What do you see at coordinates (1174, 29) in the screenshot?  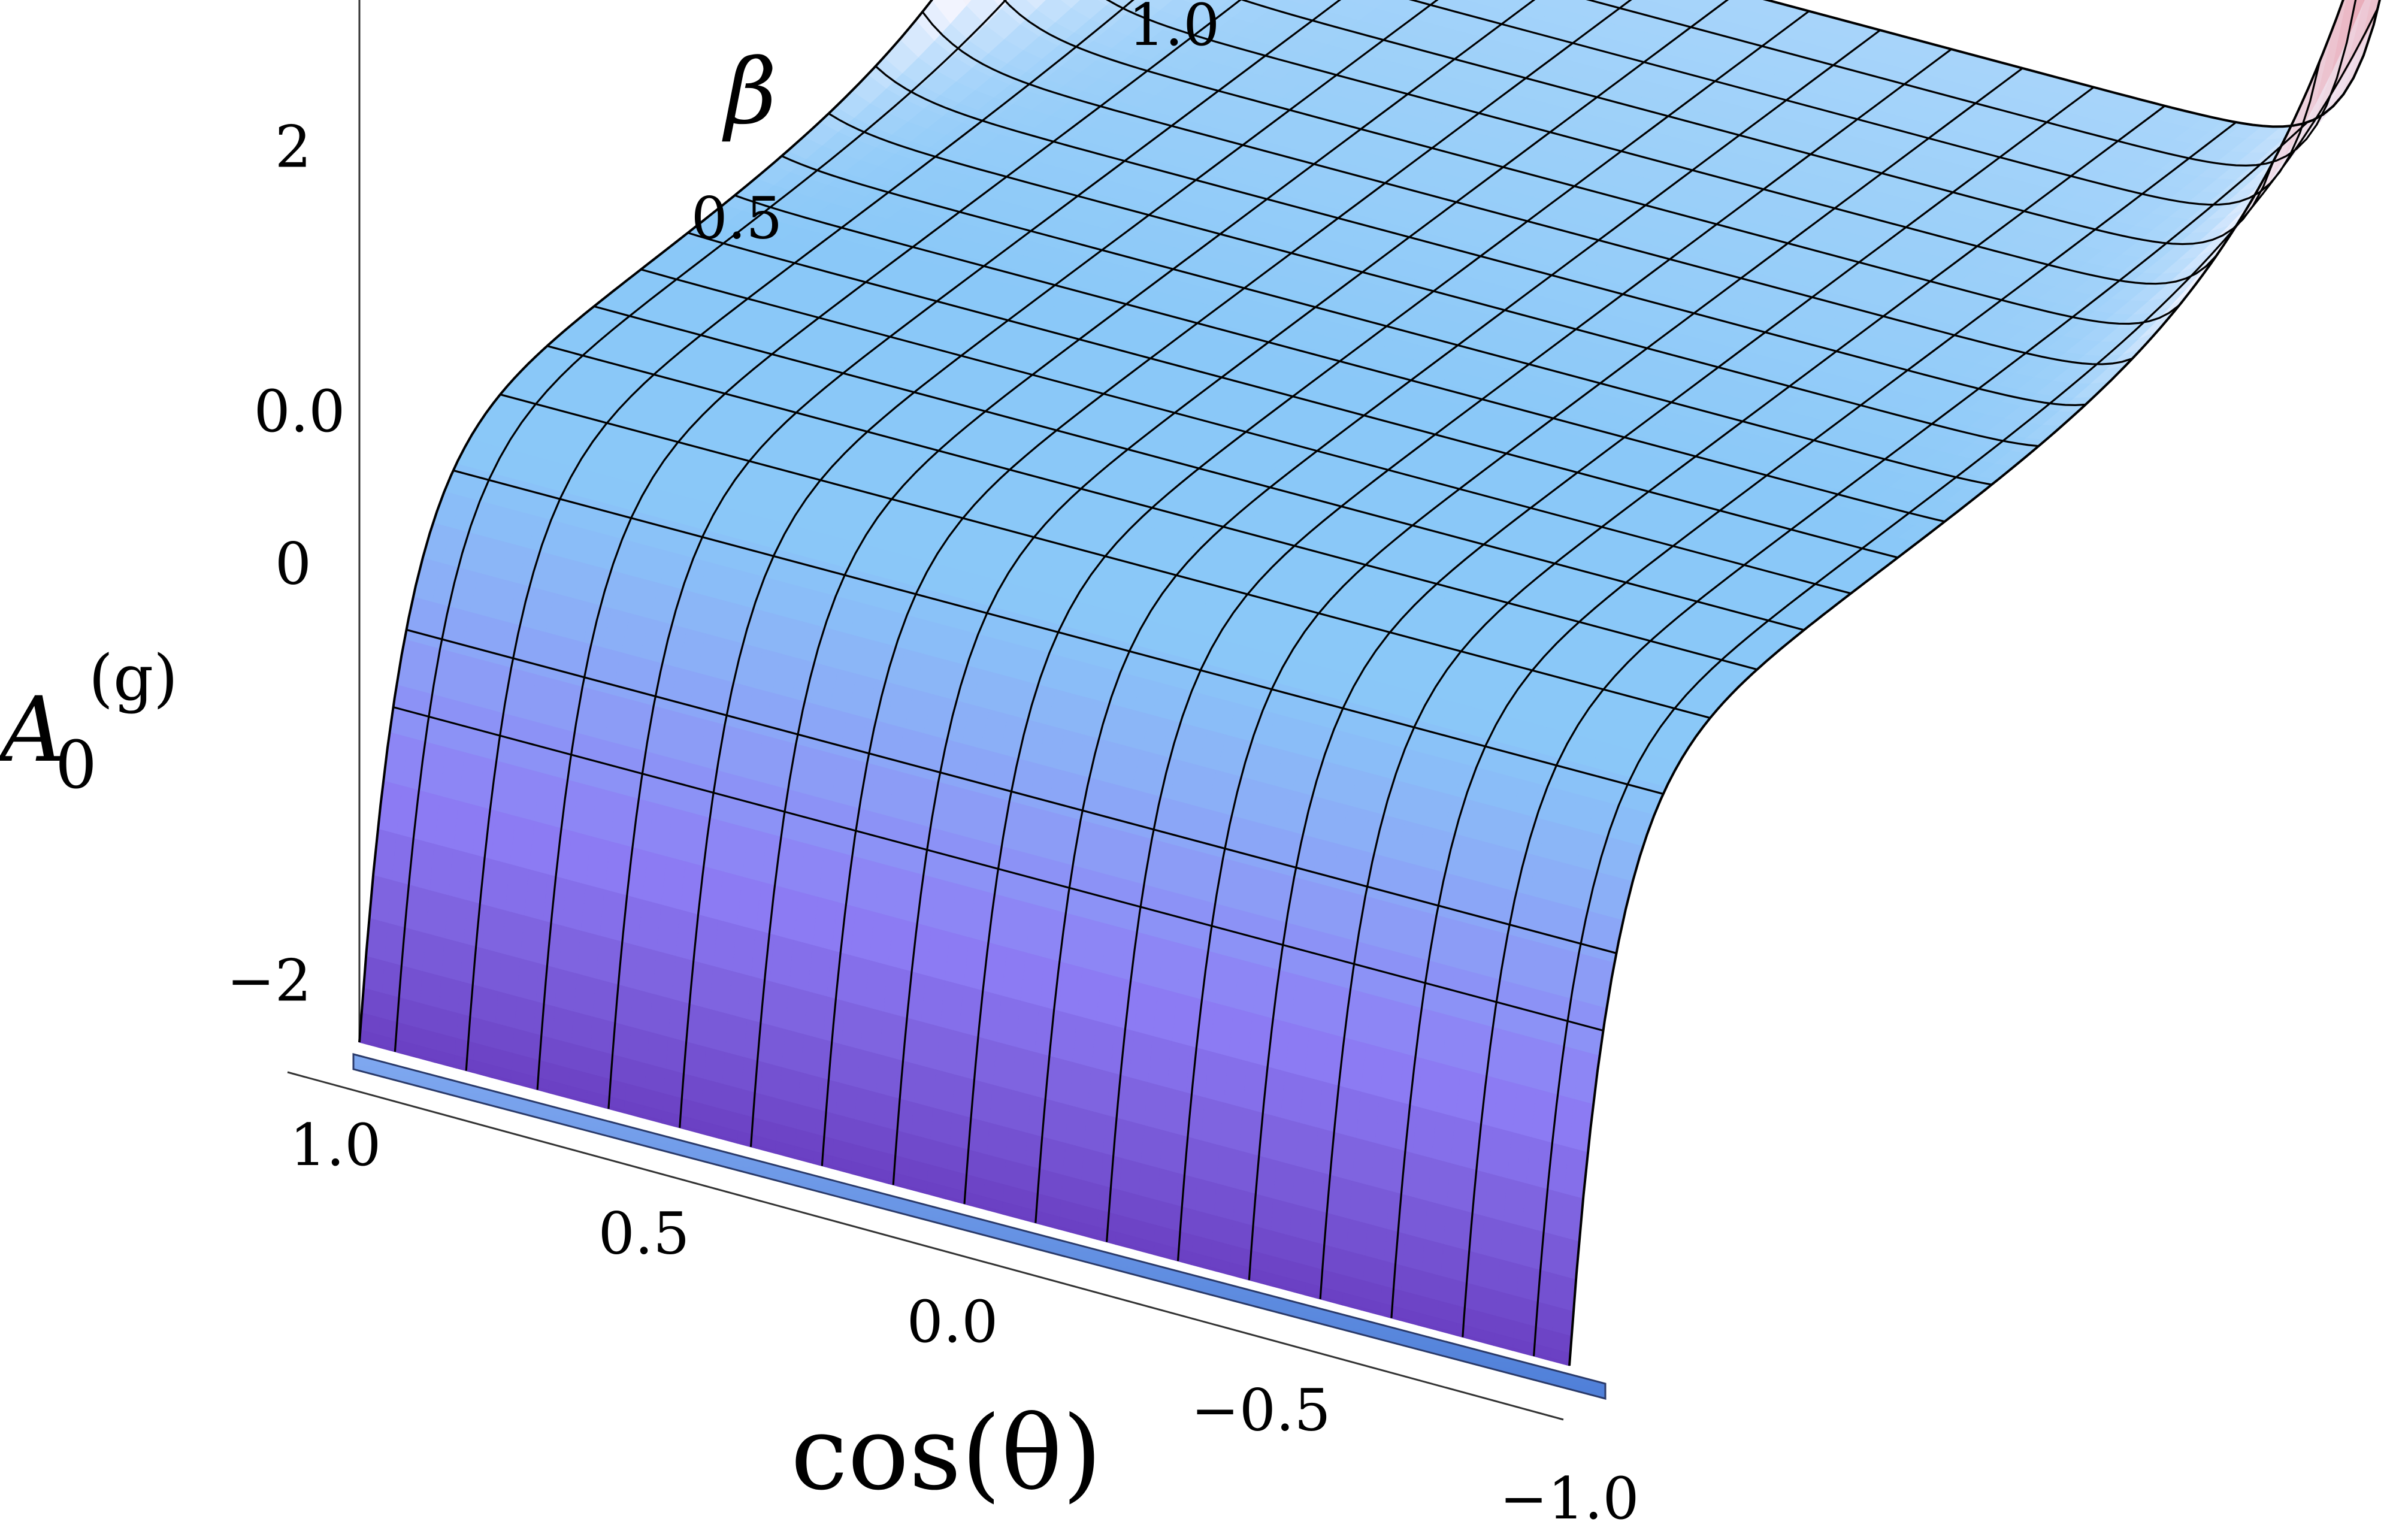 I see `y-tick-label: 1.0` at bounding box center [1174, 29].